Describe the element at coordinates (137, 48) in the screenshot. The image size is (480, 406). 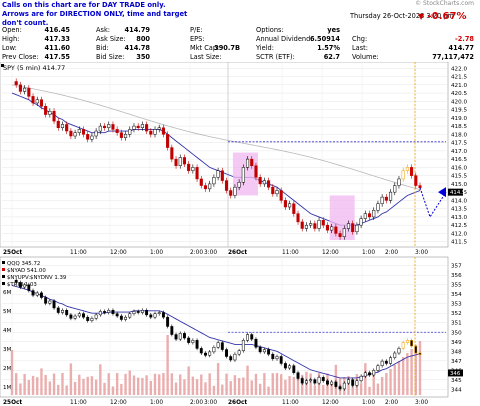
I see `quote-value: 414.78` at that location.